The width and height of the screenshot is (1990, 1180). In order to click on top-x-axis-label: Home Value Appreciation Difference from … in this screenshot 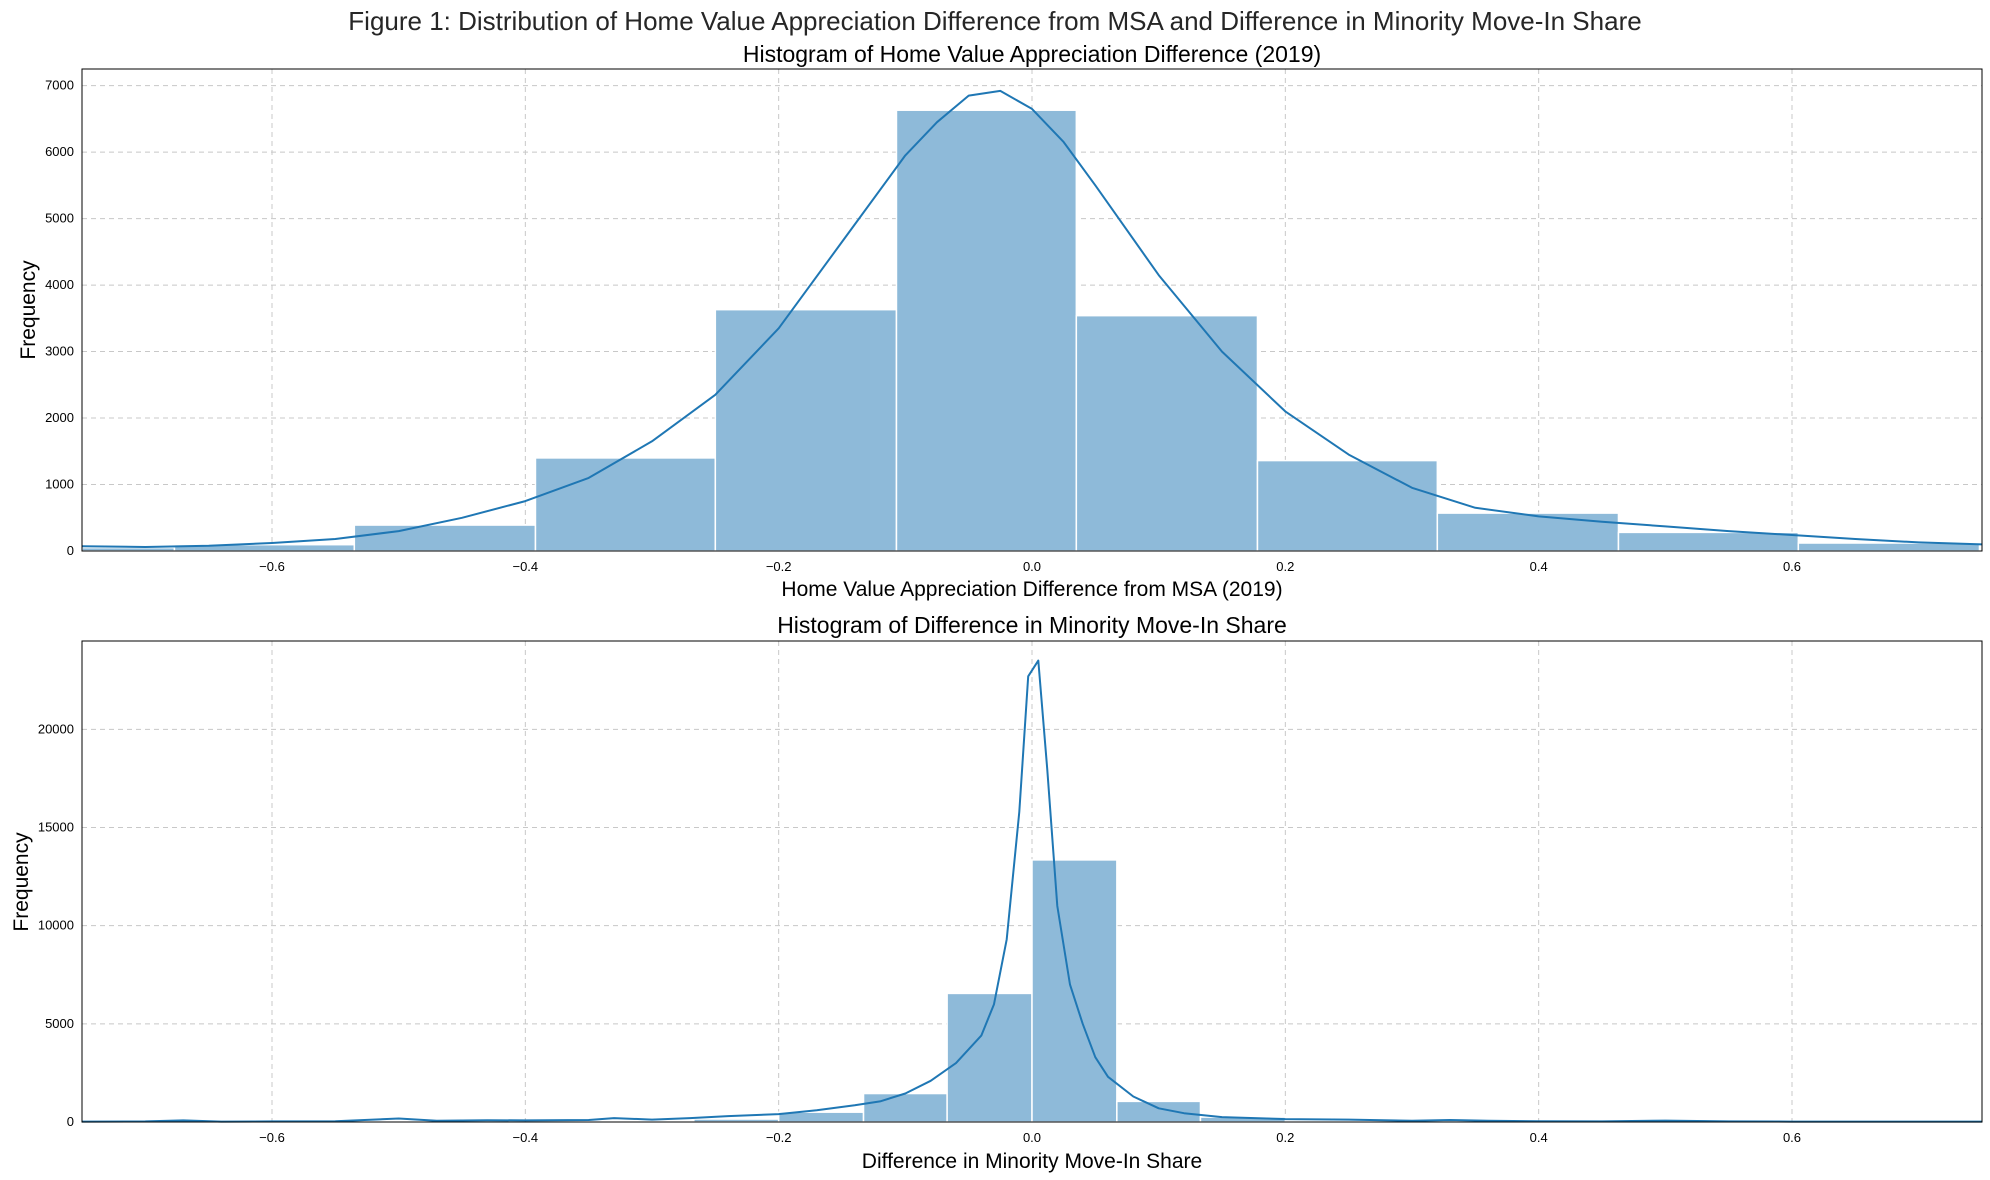, I will do `click(1031, 589)`.